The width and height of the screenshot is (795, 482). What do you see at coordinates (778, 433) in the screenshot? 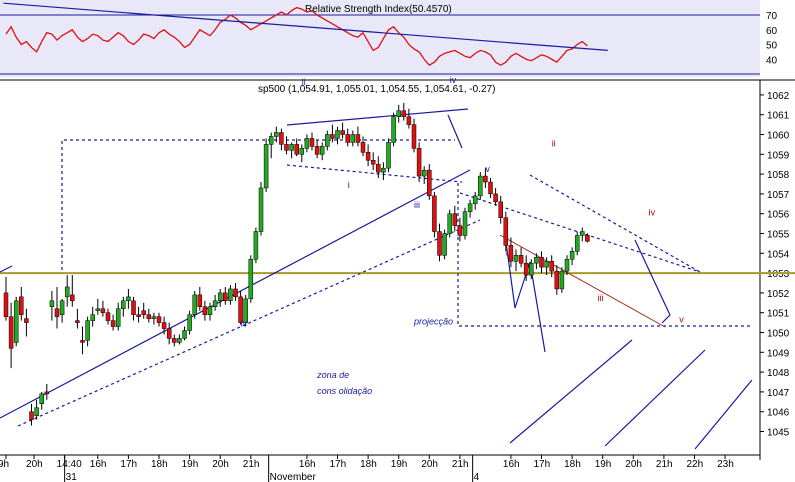
I see `price-y-tick-label: 1045` at bounding box center [778, 433].